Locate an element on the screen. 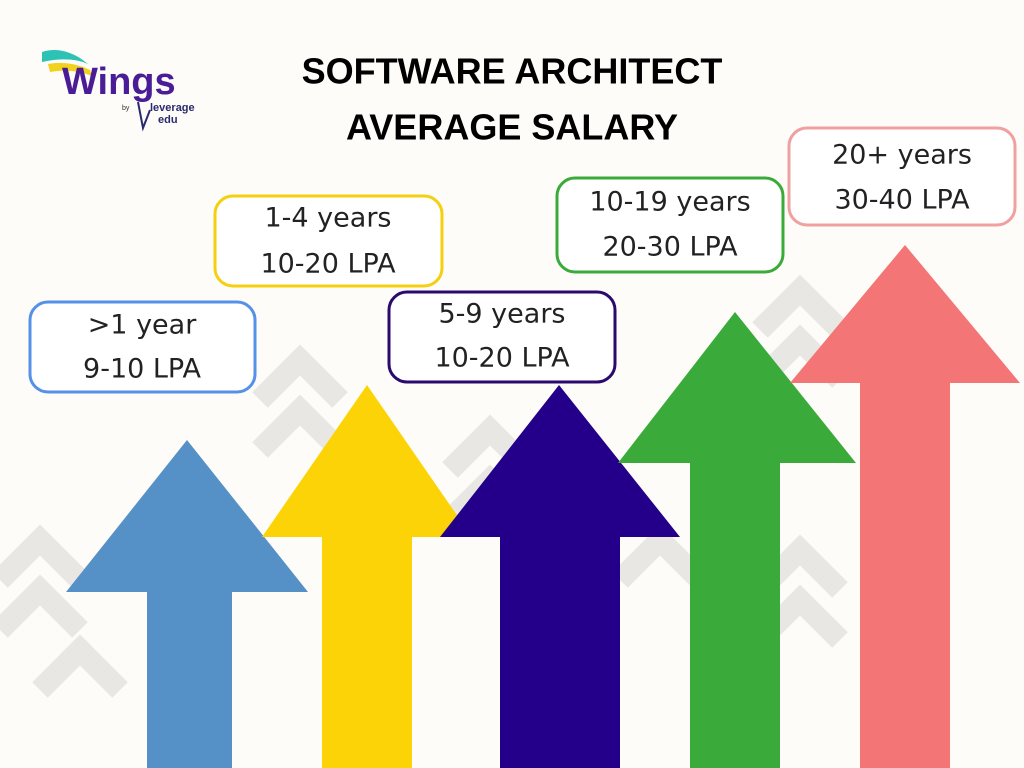  logo: Wings by leverage edu is located at coordinates (118, 91).